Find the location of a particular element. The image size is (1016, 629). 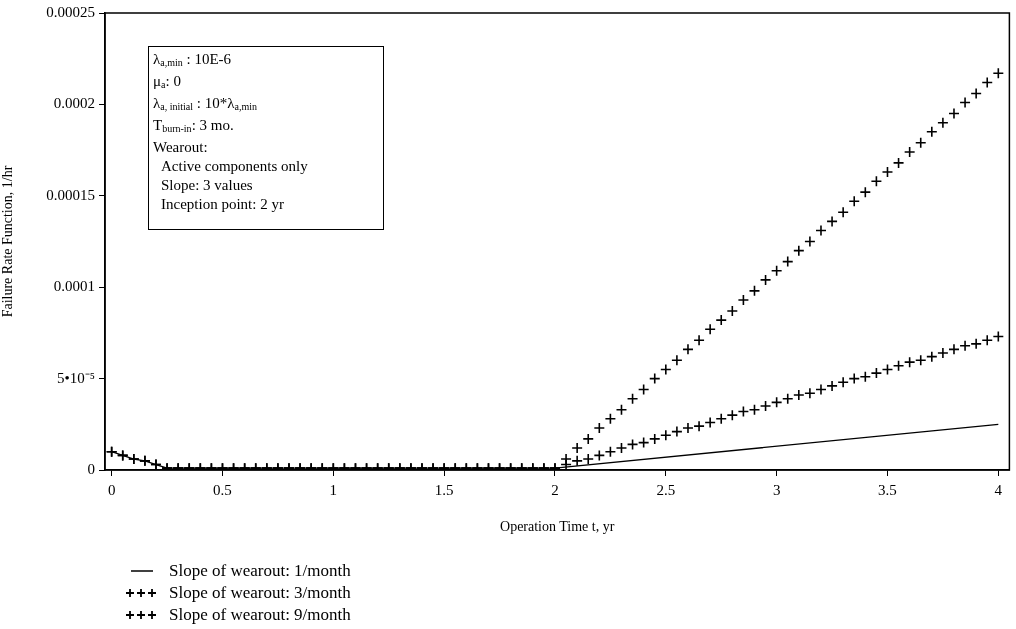

x-tick-label: 1 is located at coordinates (333, 489).